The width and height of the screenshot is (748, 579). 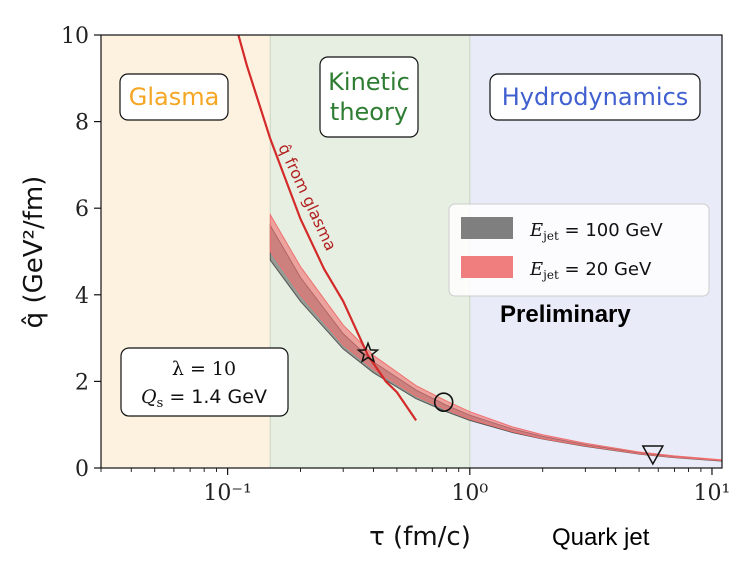 What do you see at coordinates (487, 228) in the screenshot?
I see `legend-swatch-100gev` at bounding box center [487, 228].